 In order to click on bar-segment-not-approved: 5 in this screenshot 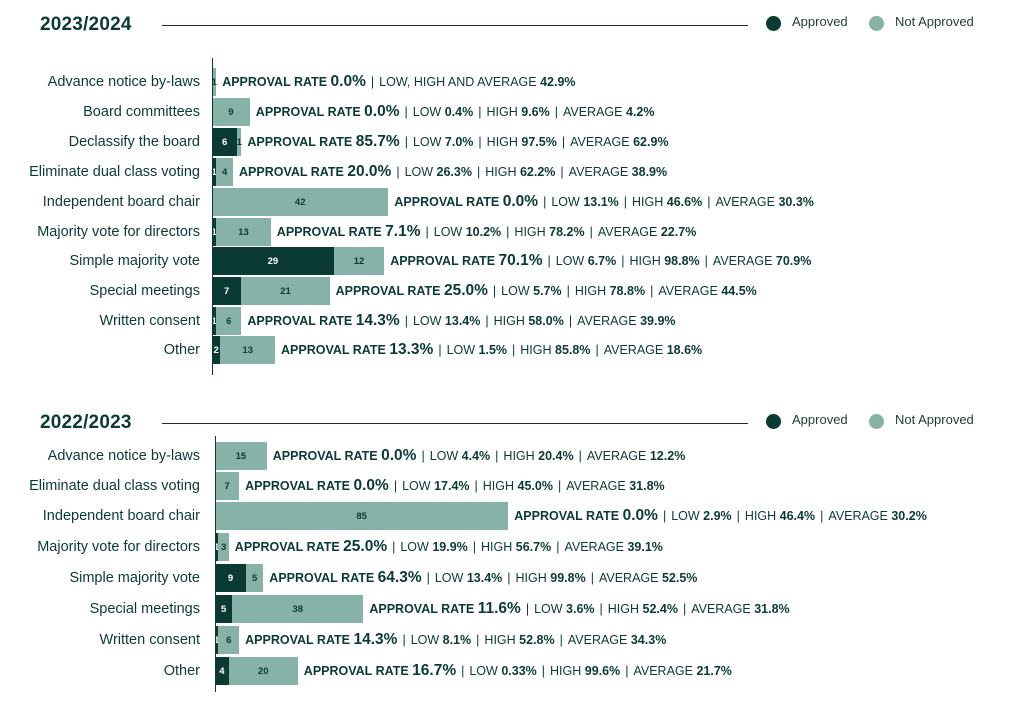, I will do `click(255, 578)`.